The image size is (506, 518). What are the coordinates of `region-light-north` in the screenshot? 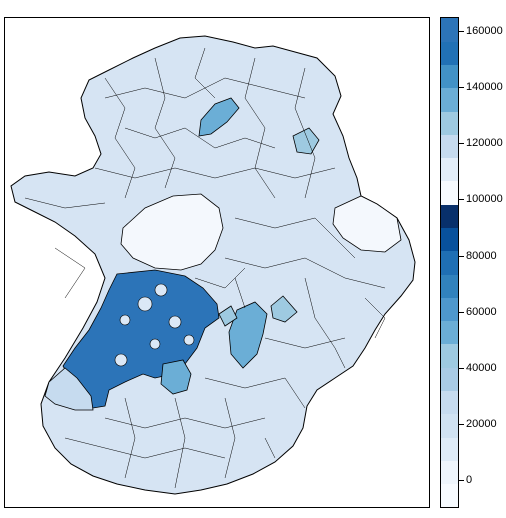 It's located at (306, 141).